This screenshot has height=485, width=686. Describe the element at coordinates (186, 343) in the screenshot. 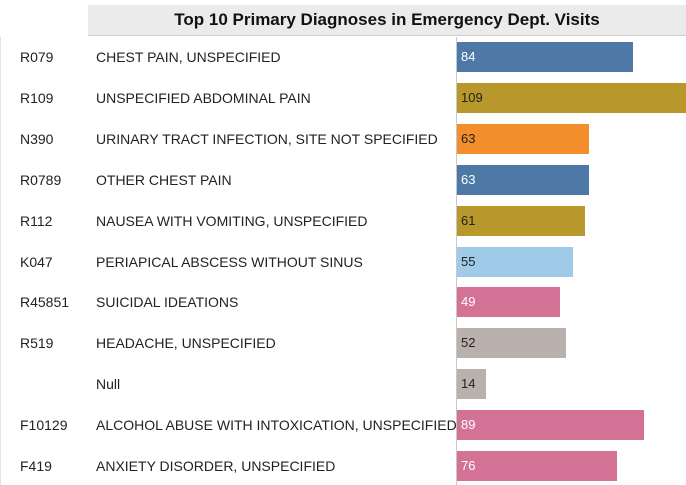

I see `diagnosis-label: HEADACHE, UNSPECIFIED` at that location.